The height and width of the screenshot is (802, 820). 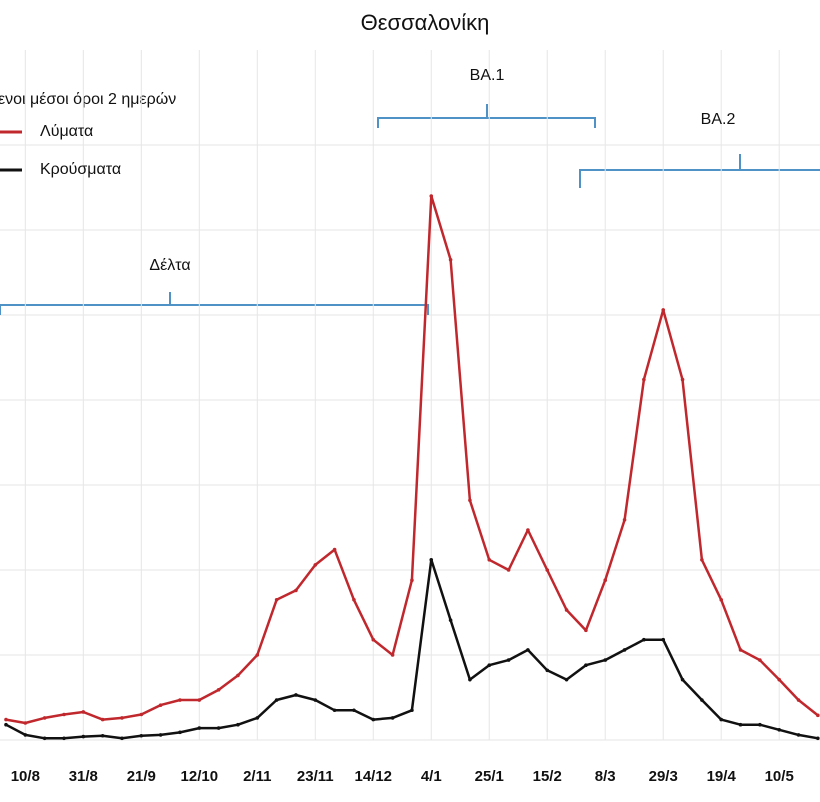 What do you see at coordinates (88, 99) in the screenshot?
I see `legend-title: ενοι μέσοι όροι 2 ημερών` at bounding box center [88, 99].